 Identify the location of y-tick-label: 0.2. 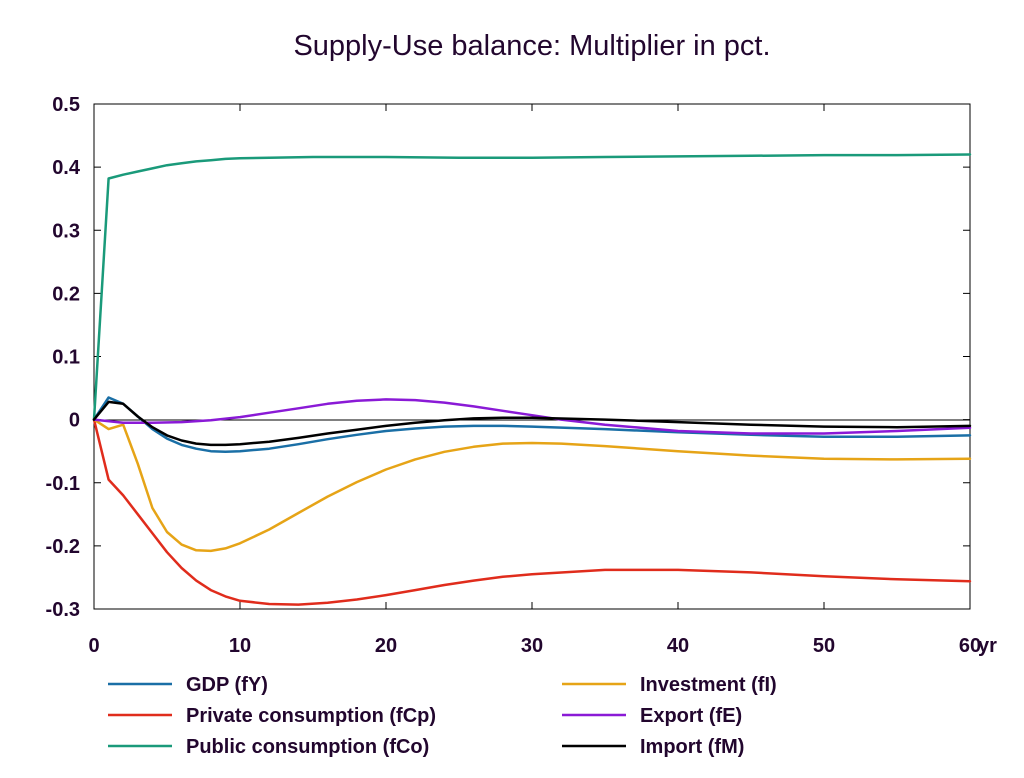
(66, 294).